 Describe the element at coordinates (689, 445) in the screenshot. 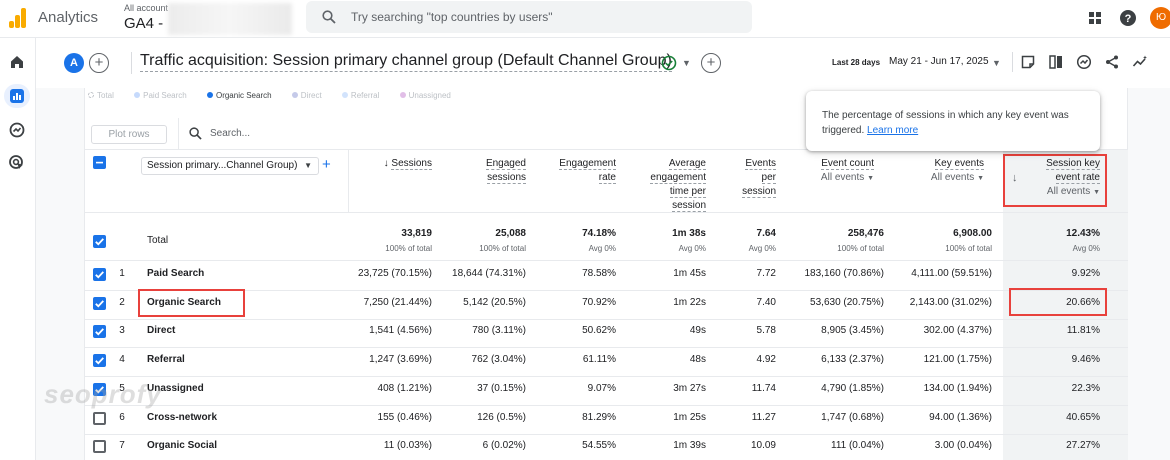

I see `cell-avgtime: 1m 39s` at that location.